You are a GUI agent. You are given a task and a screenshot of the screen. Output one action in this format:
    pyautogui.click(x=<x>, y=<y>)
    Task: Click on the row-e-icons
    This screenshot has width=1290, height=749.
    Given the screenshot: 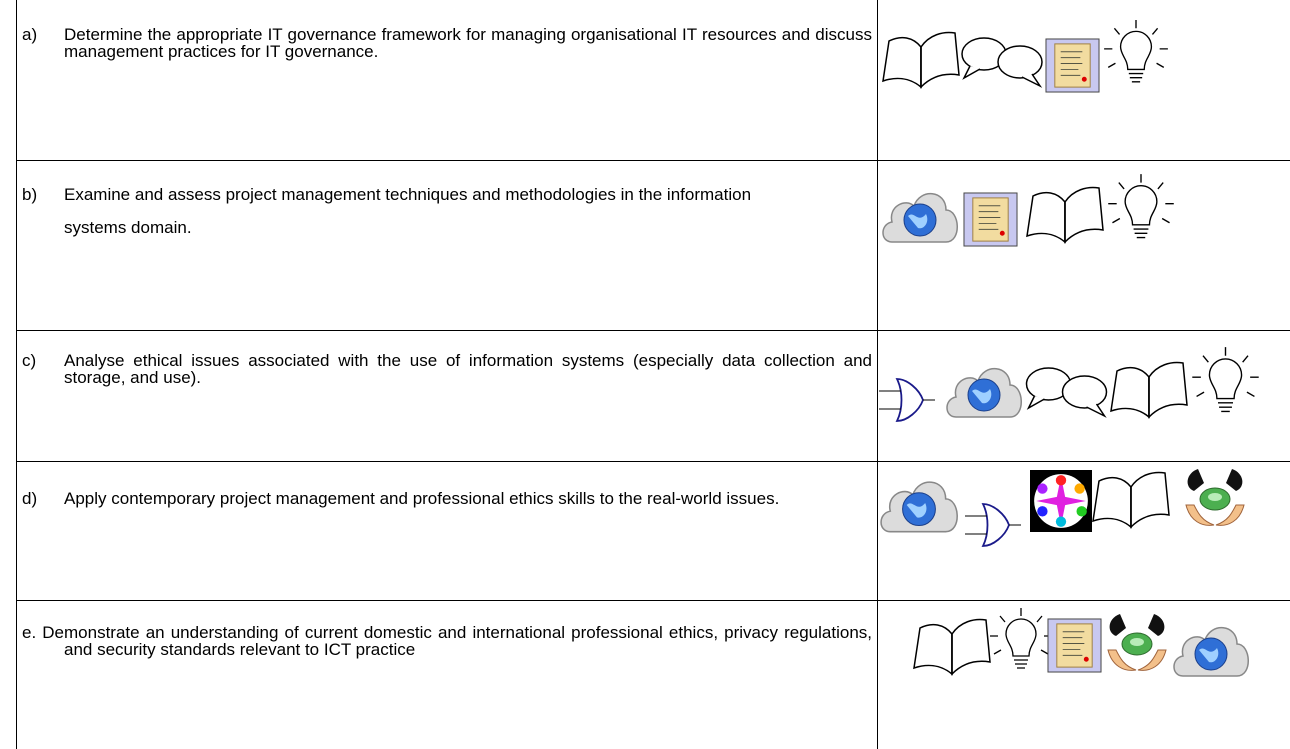 What is the action you would take?
    pyautogui.click(x=1081, y=642)
    